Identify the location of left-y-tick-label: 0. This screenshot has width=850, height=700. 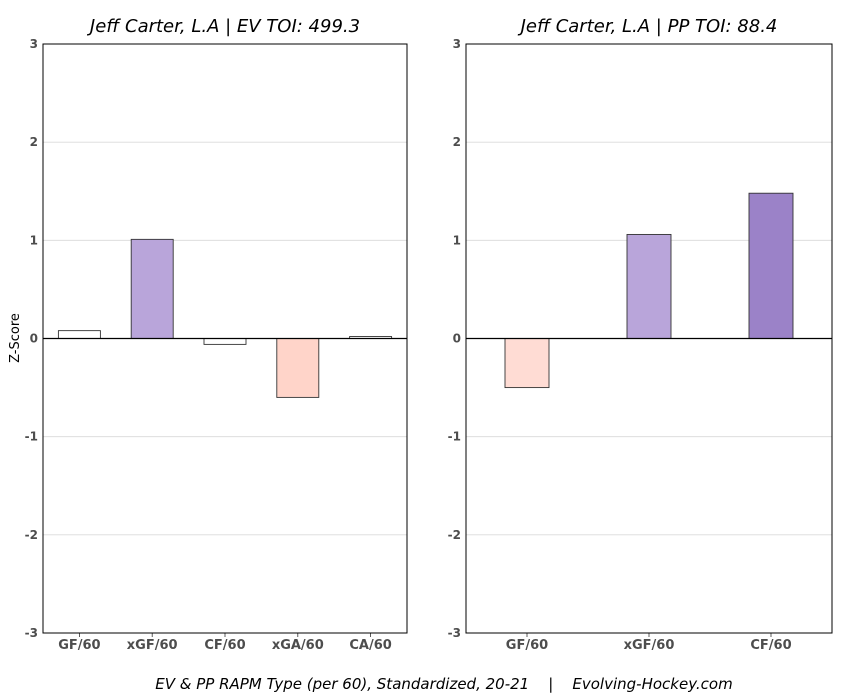
(34, 339).